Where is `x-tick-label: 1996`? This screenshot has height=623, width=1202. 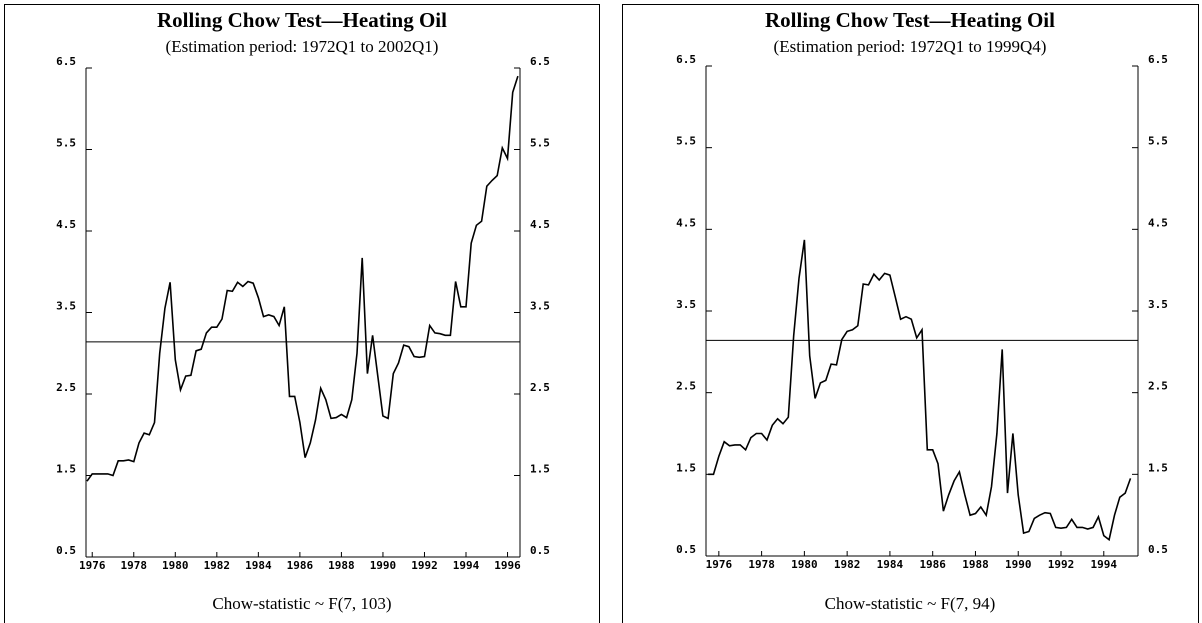 x-tick-label: 1996 is located at coordinates (507, 565).